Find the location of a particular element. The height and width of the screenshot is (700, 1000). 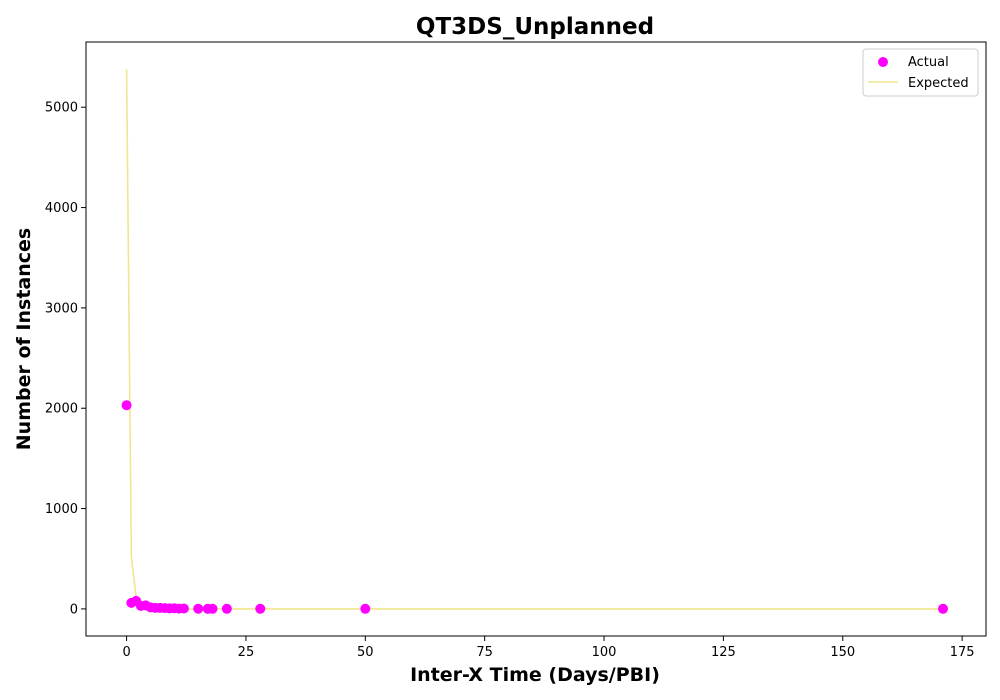

legend: Actual Expected is located at coordinates (920, 72).